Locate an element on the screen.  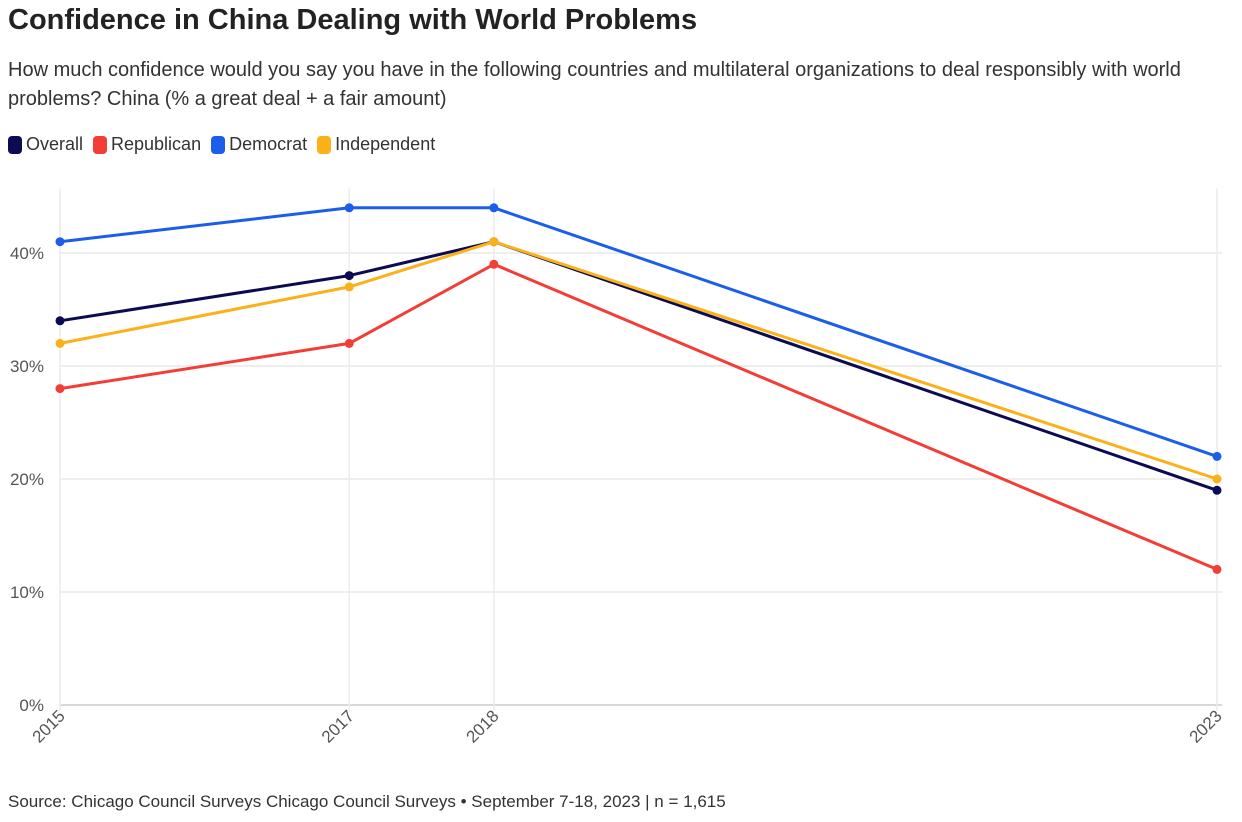
y-tick-label: 40% is located at coordinates (27, 253).